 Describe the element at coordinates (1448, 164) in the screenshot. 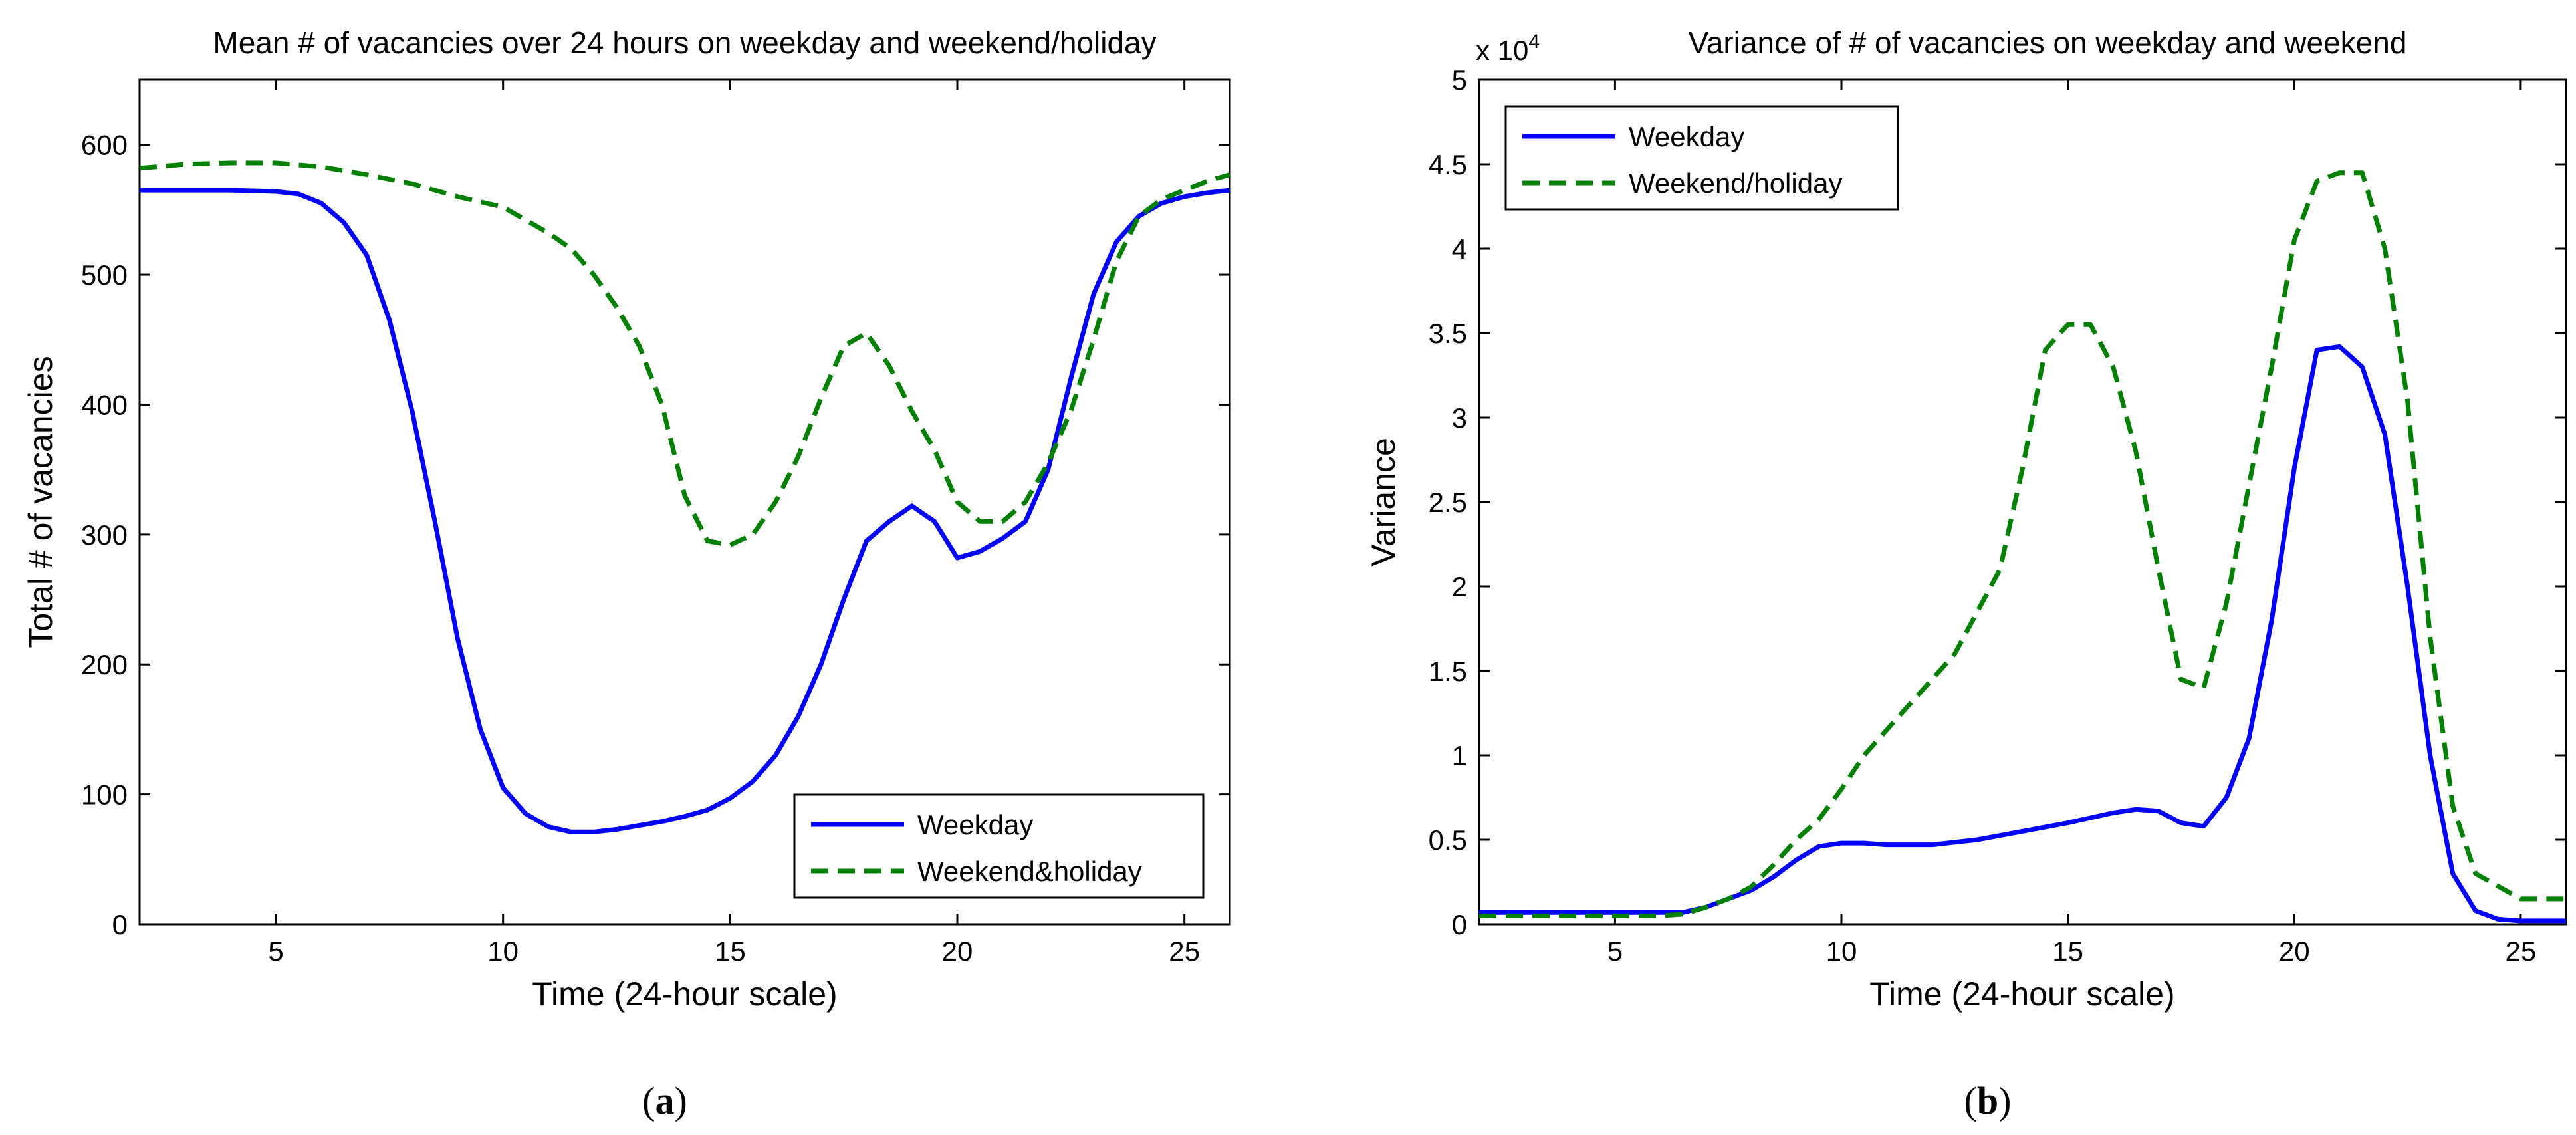

I see `y-tick-label: 4.5` at that location.